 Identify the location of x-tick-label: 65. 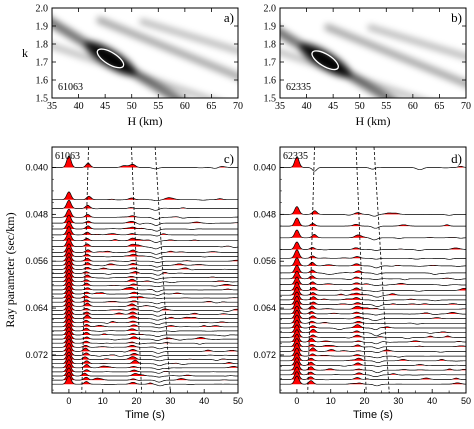
(439, 106).